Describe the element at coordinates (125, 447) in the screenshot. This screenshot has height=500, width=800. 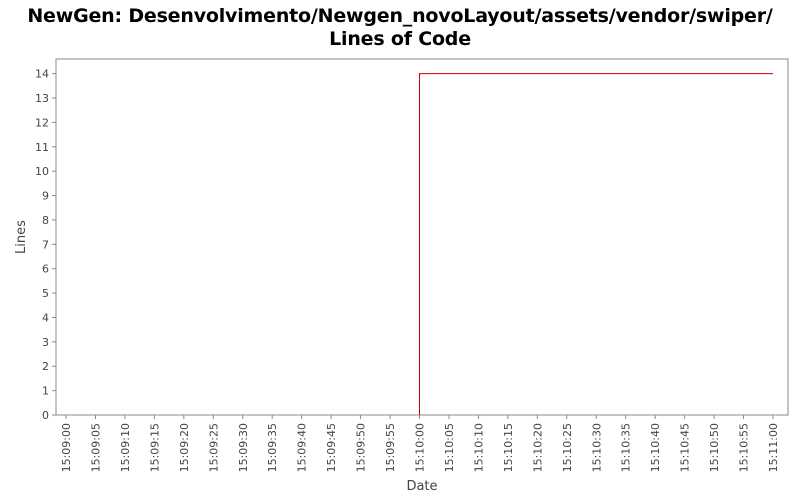
I see `x-tick-label: 15:09:10` at that location.